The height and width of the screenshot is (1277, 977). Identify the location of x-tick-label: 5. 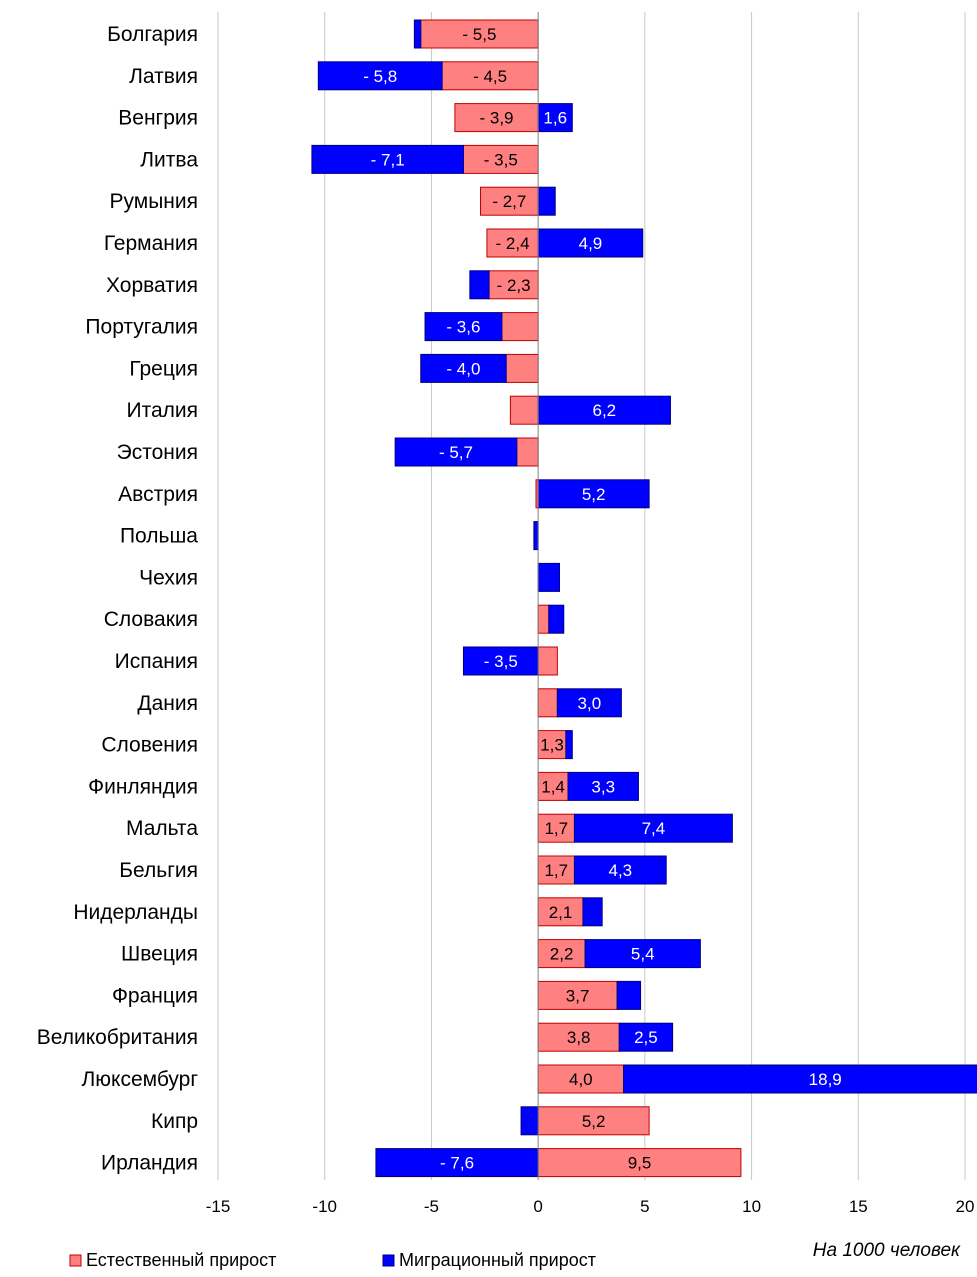
(644, 1206).